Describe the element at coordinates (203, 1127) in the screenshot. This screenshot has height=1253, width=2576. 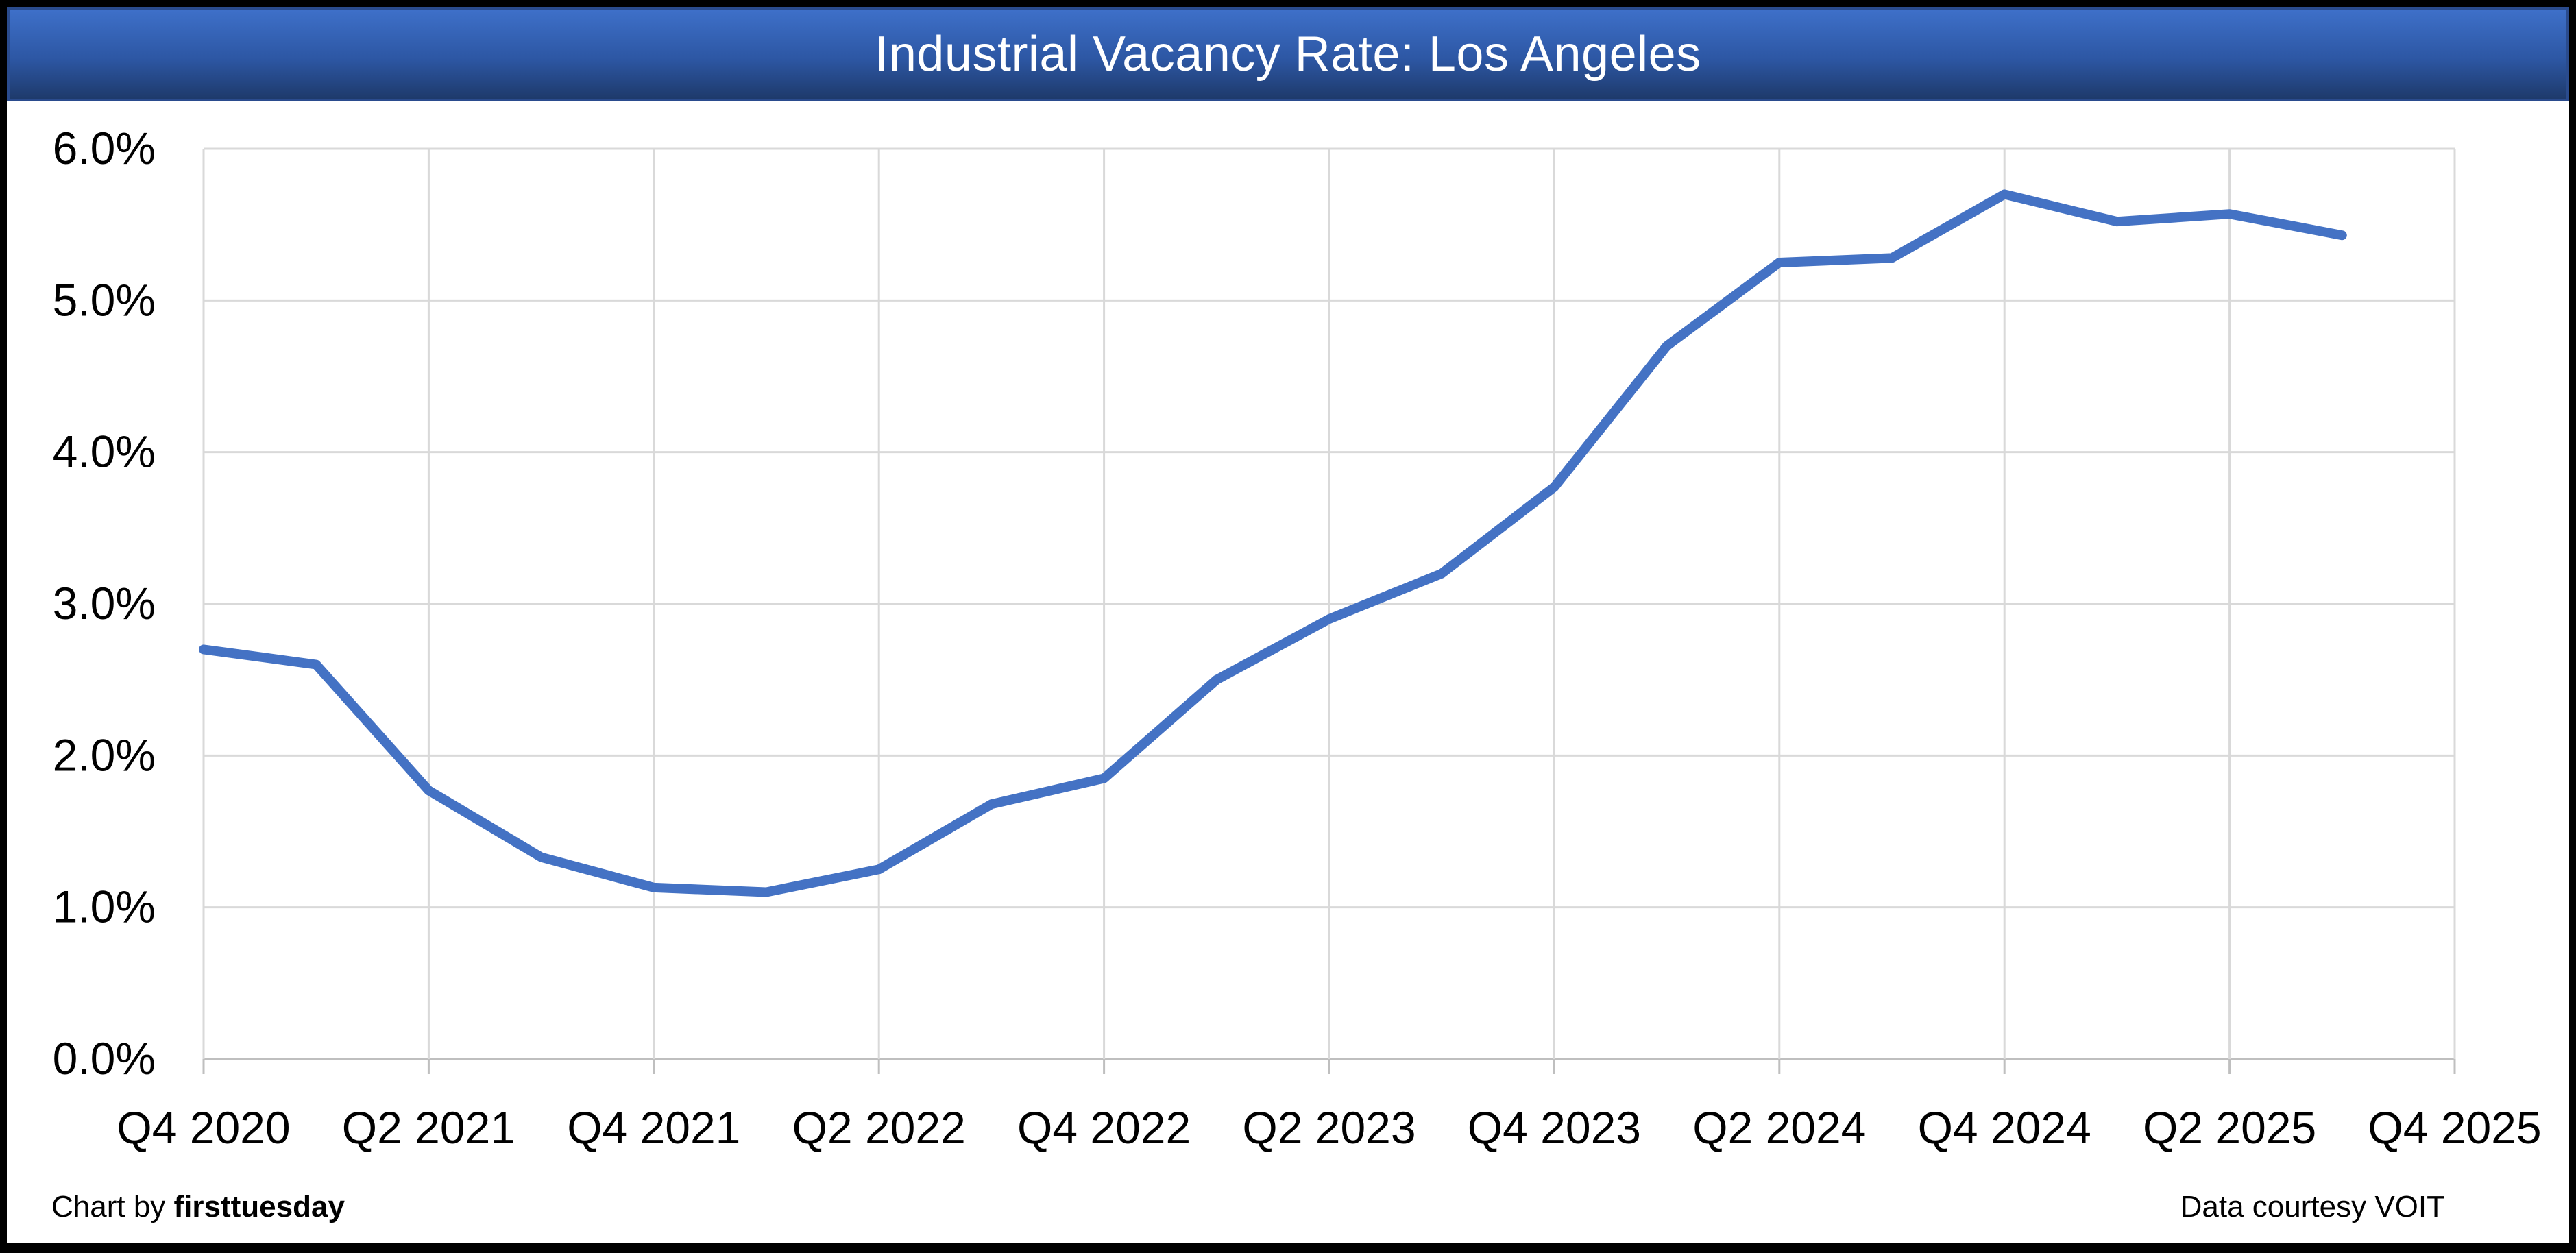
I see `x-axis-label: Q4 2020` at that location.